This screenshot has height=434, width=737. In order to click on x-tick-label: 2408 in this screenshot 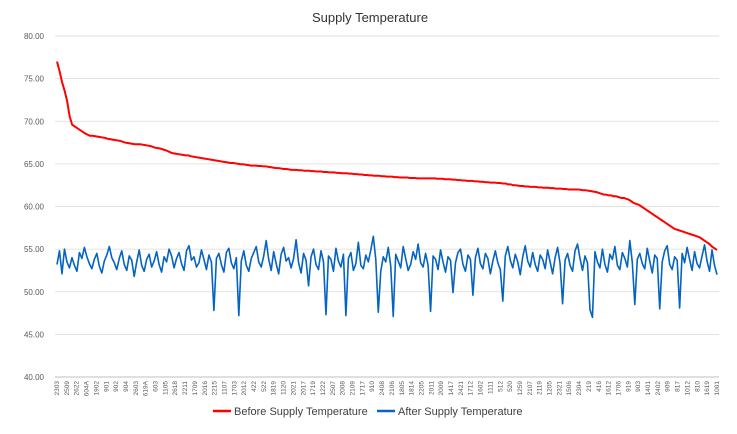, I will do `click(382, 388)`.